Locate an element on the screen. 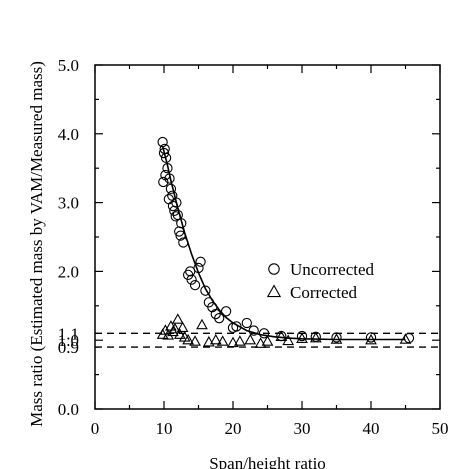 The image size is (474, 469). y-tick-label: 1.1 is located at coordinates (68, 333).